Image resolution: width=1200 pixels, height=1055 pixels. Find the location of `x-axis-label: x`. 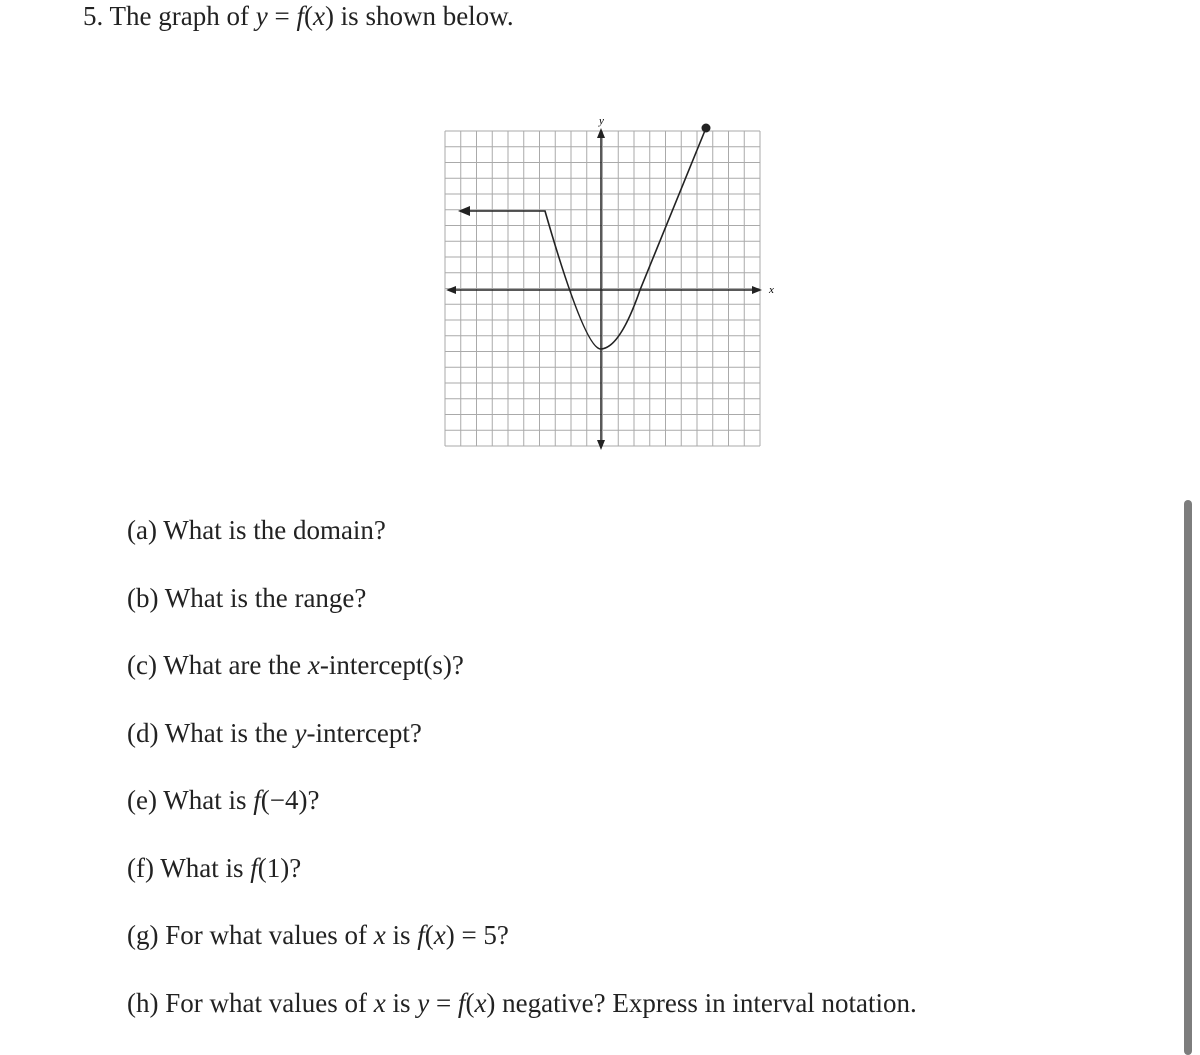

x-axis-label: x is located at coordinates (771, 290).